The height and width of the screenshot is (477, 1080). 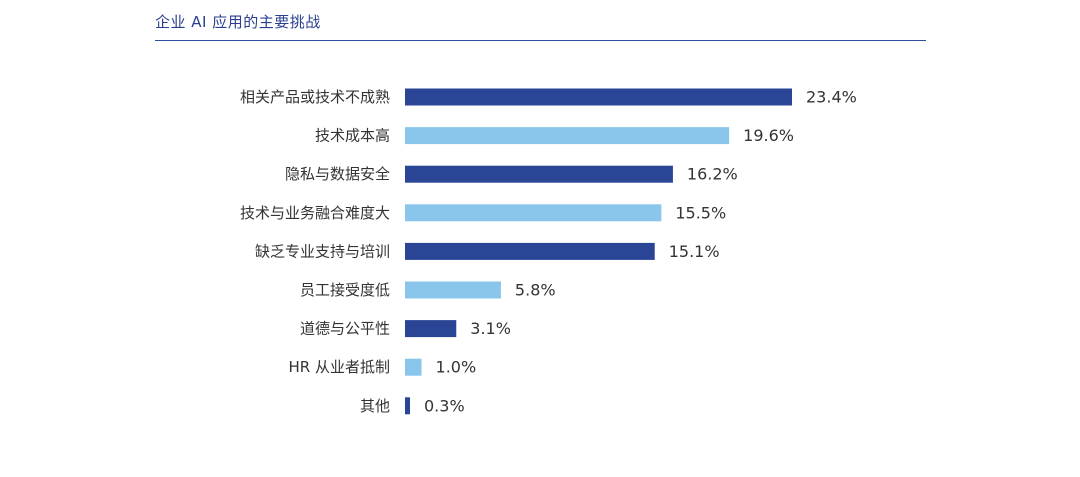 I want to click on category-label: 相关产品或技术不成熟, so click(x=315, y=97).